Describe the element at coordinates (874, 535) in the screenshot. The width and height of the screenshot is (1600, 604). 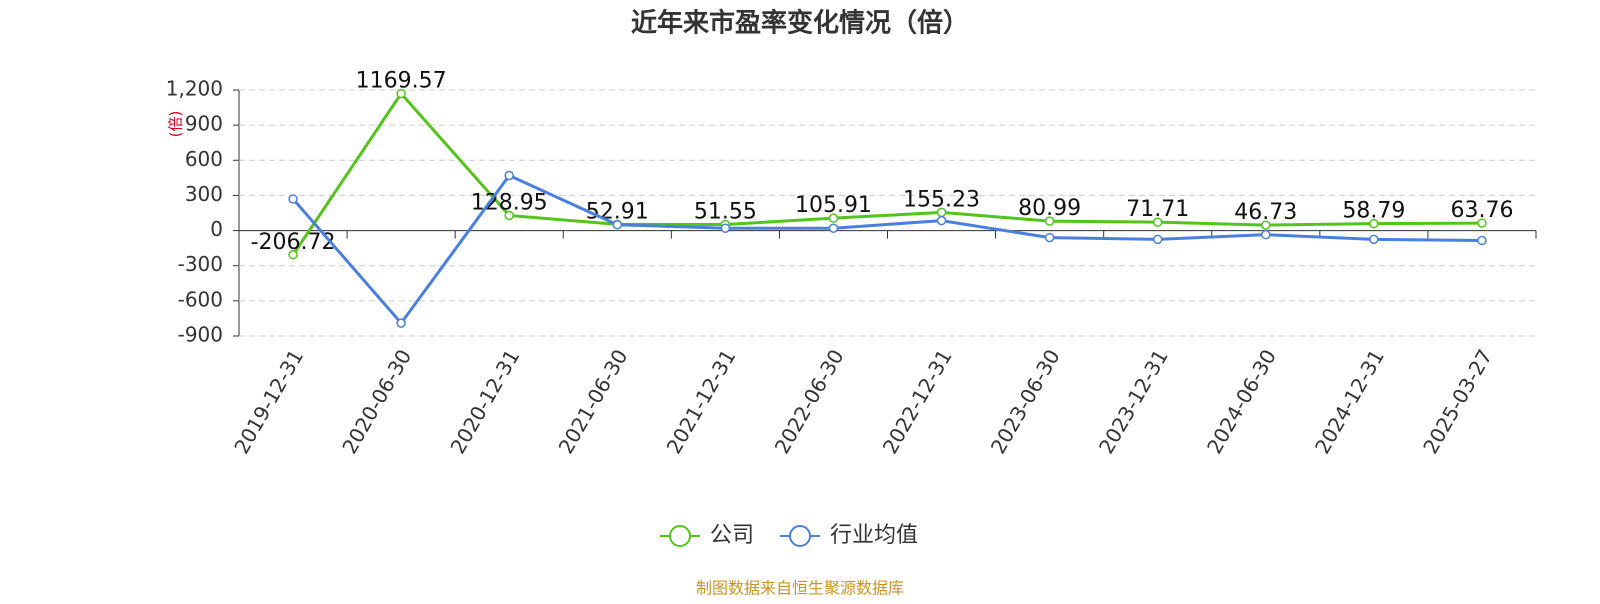
I see `legend-label: 行业均值` at that location.